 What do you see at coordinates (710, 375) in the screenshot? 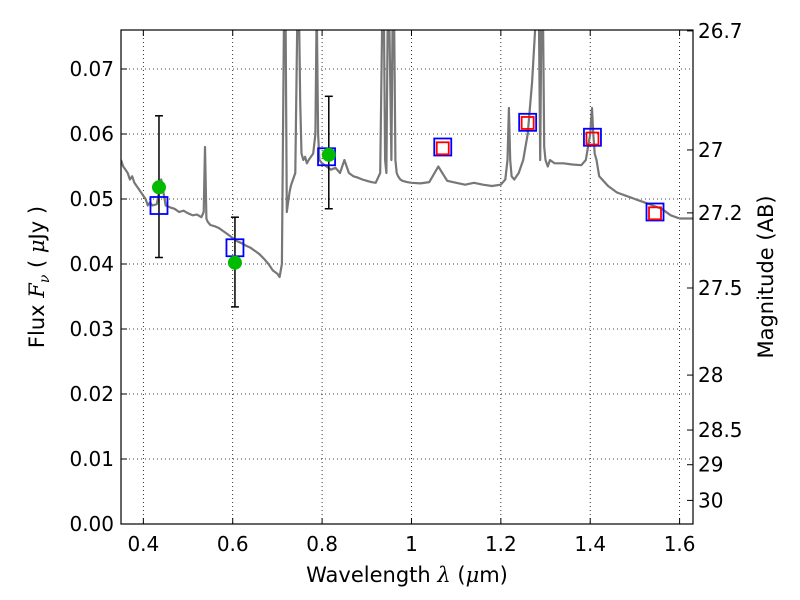
I see `right-tick-label: 28` at bounding box center [710, 375].